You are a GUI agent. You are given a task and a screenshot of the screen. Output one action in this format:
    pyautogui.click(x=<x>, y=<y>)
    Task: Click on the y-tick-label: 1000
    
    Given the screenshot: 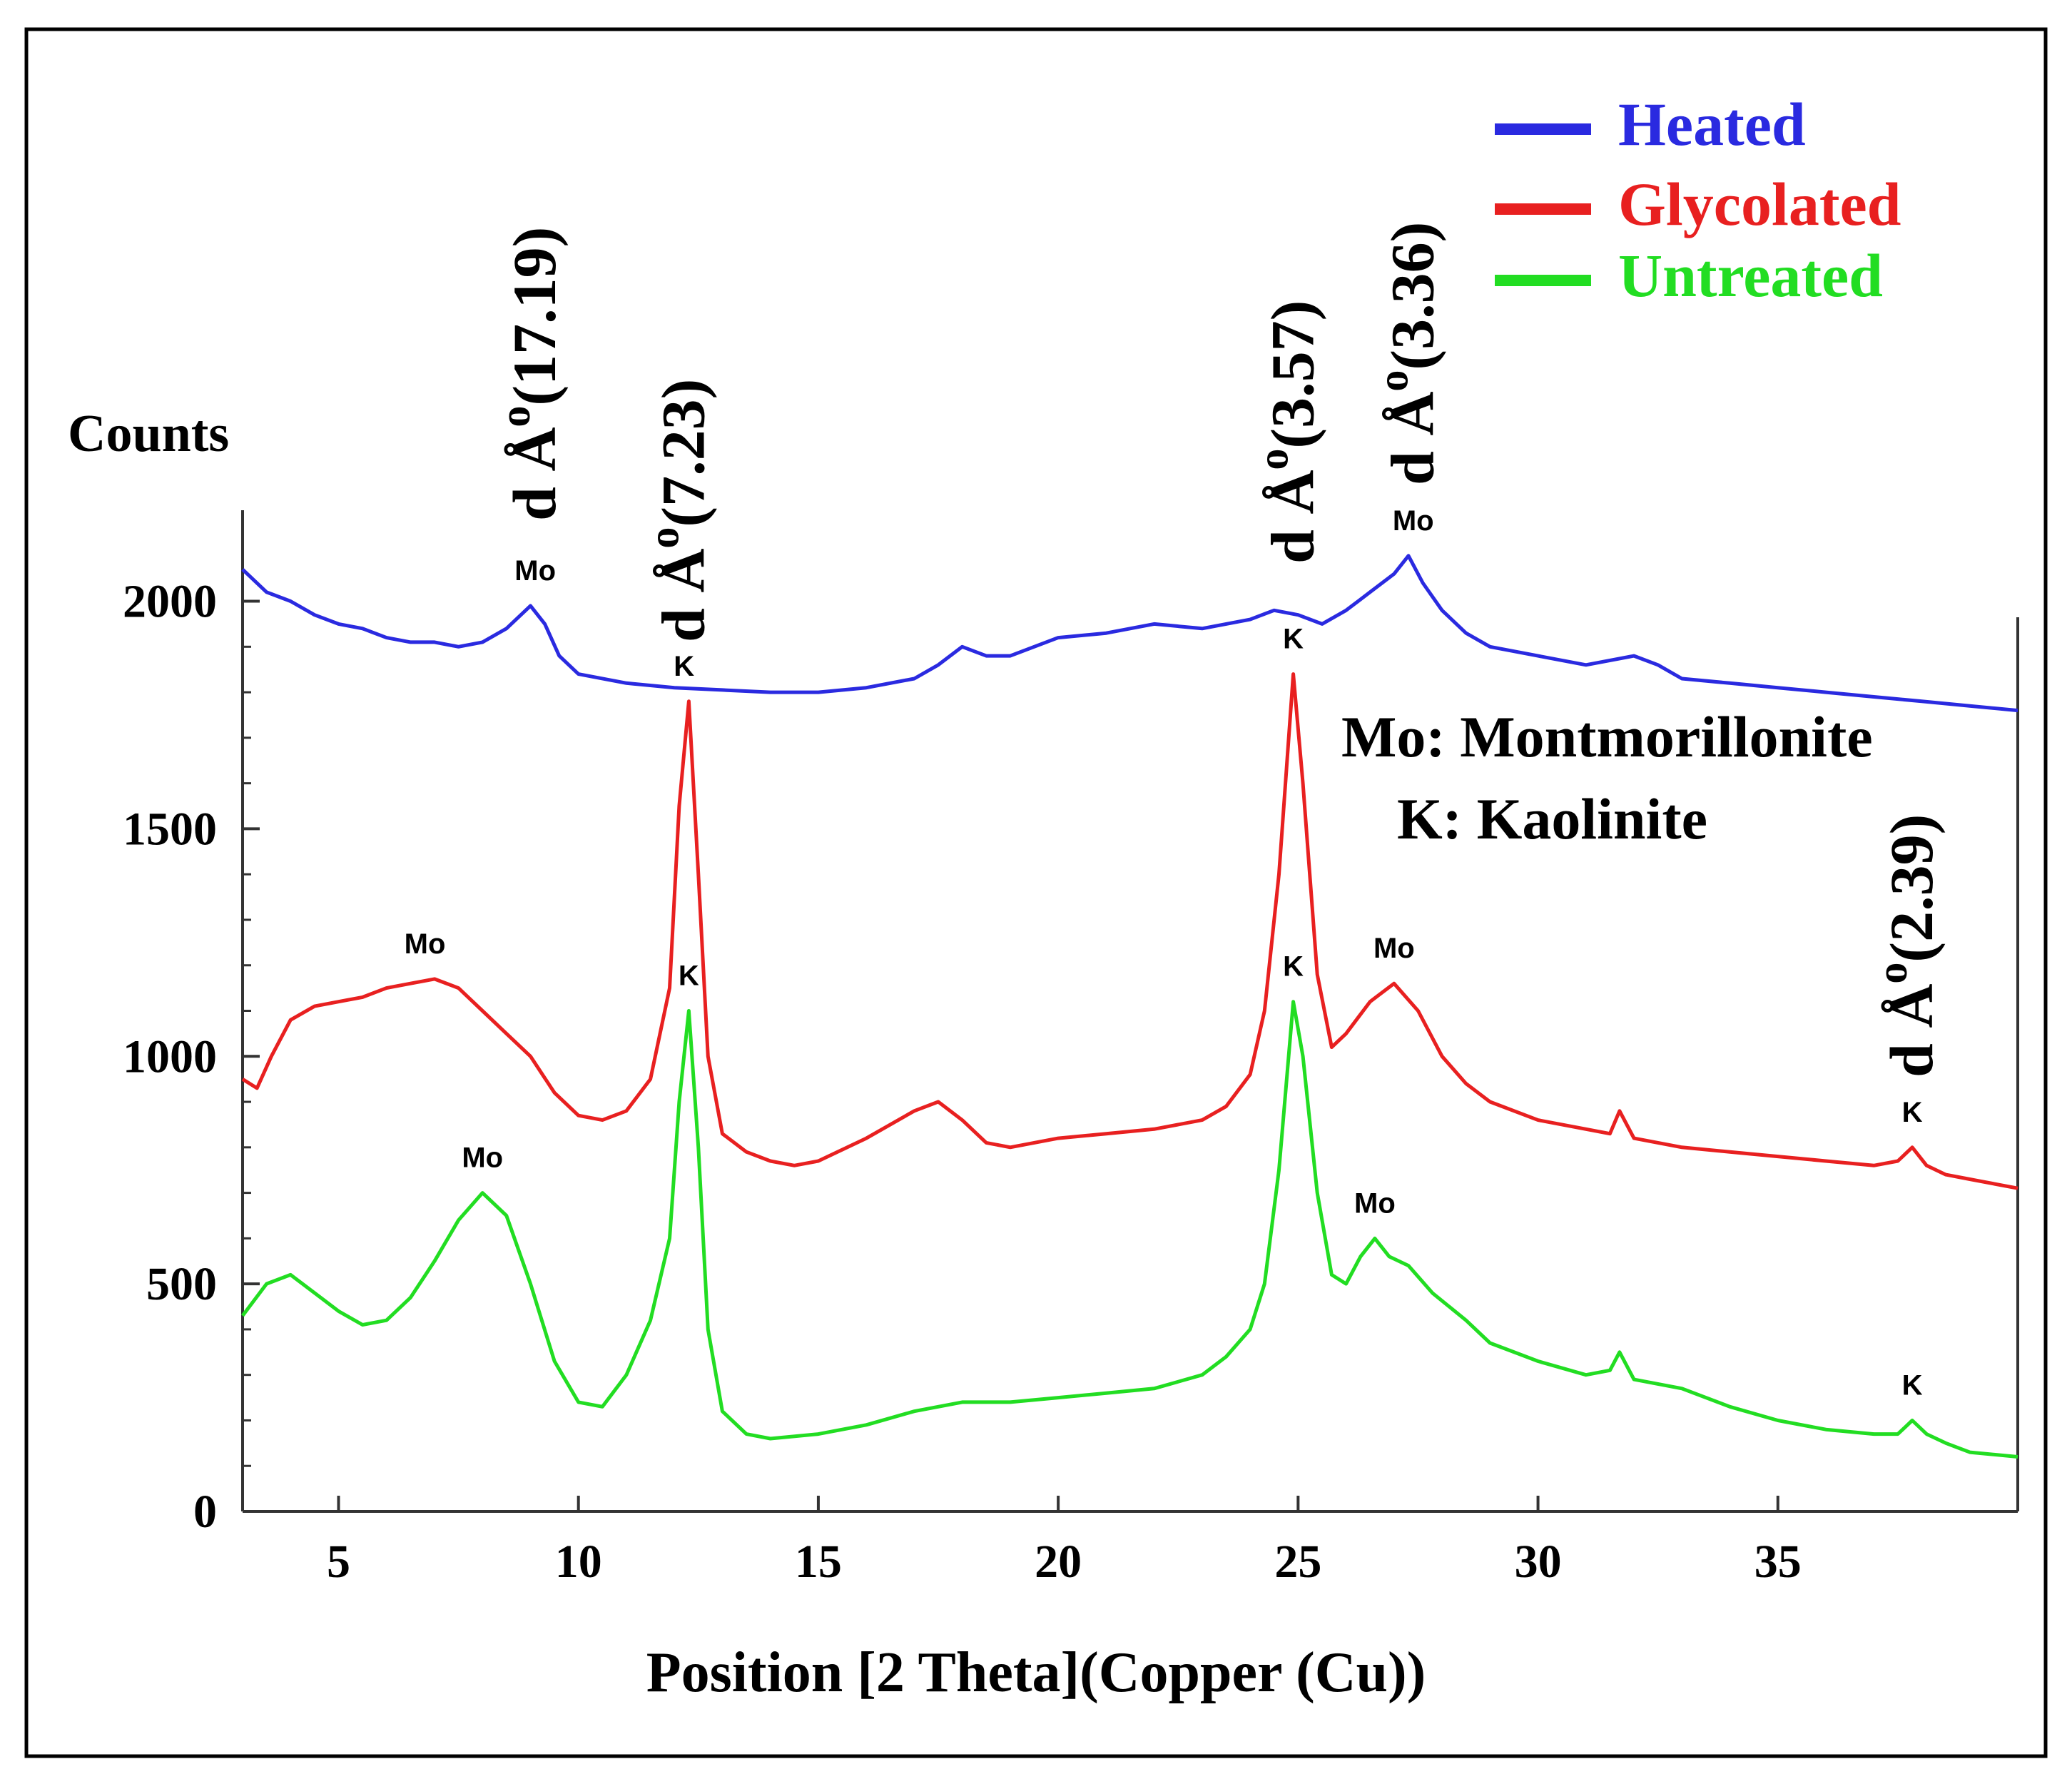 What is the action you would take?
    pyautogui.click(x=170, y=1056)
    